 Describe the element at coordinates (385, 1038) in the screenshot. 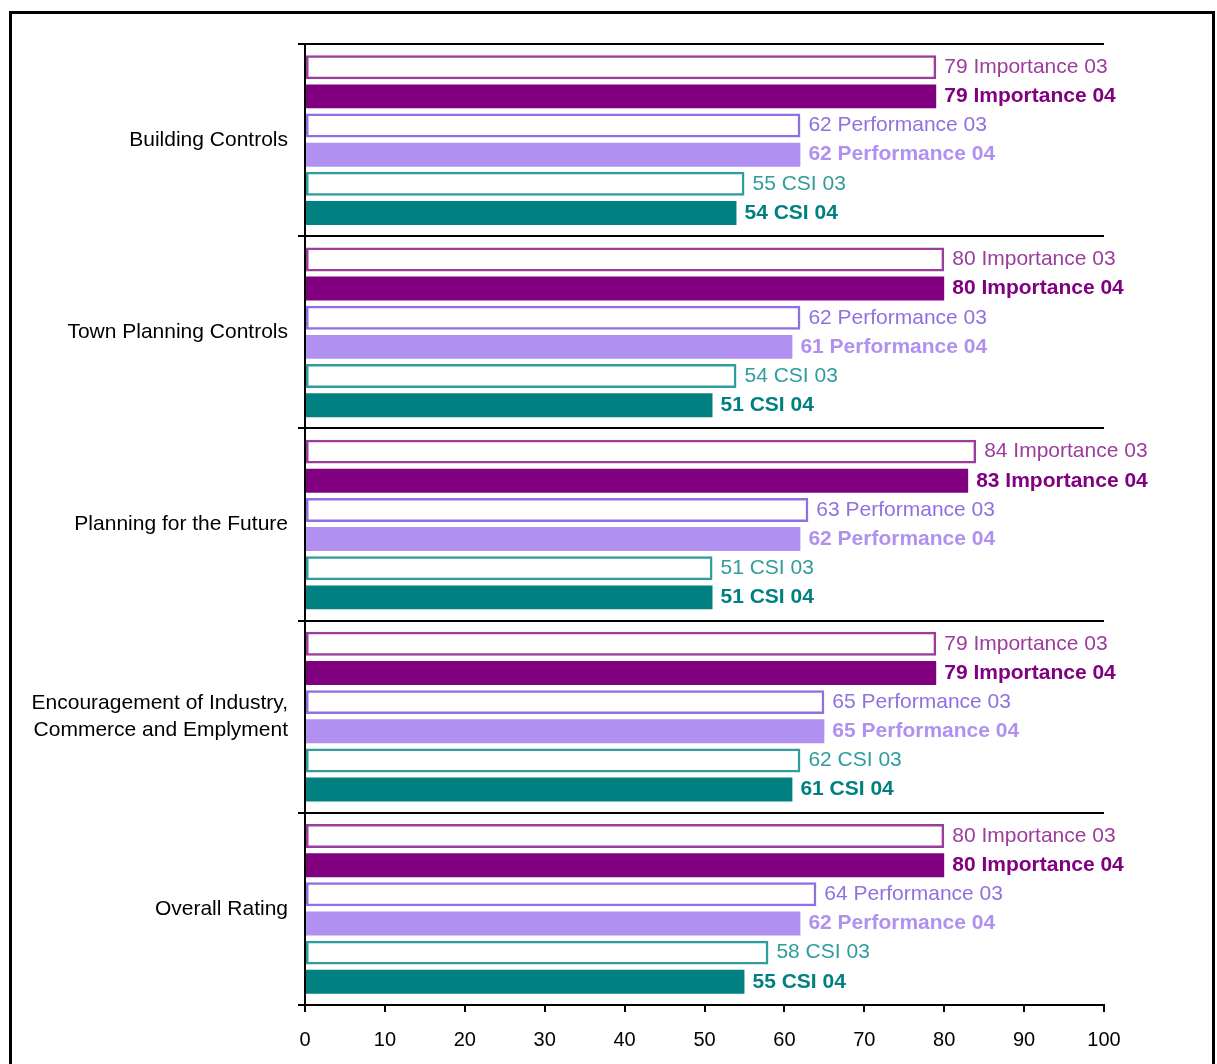

I see `x-tick-label: 10` at that location.